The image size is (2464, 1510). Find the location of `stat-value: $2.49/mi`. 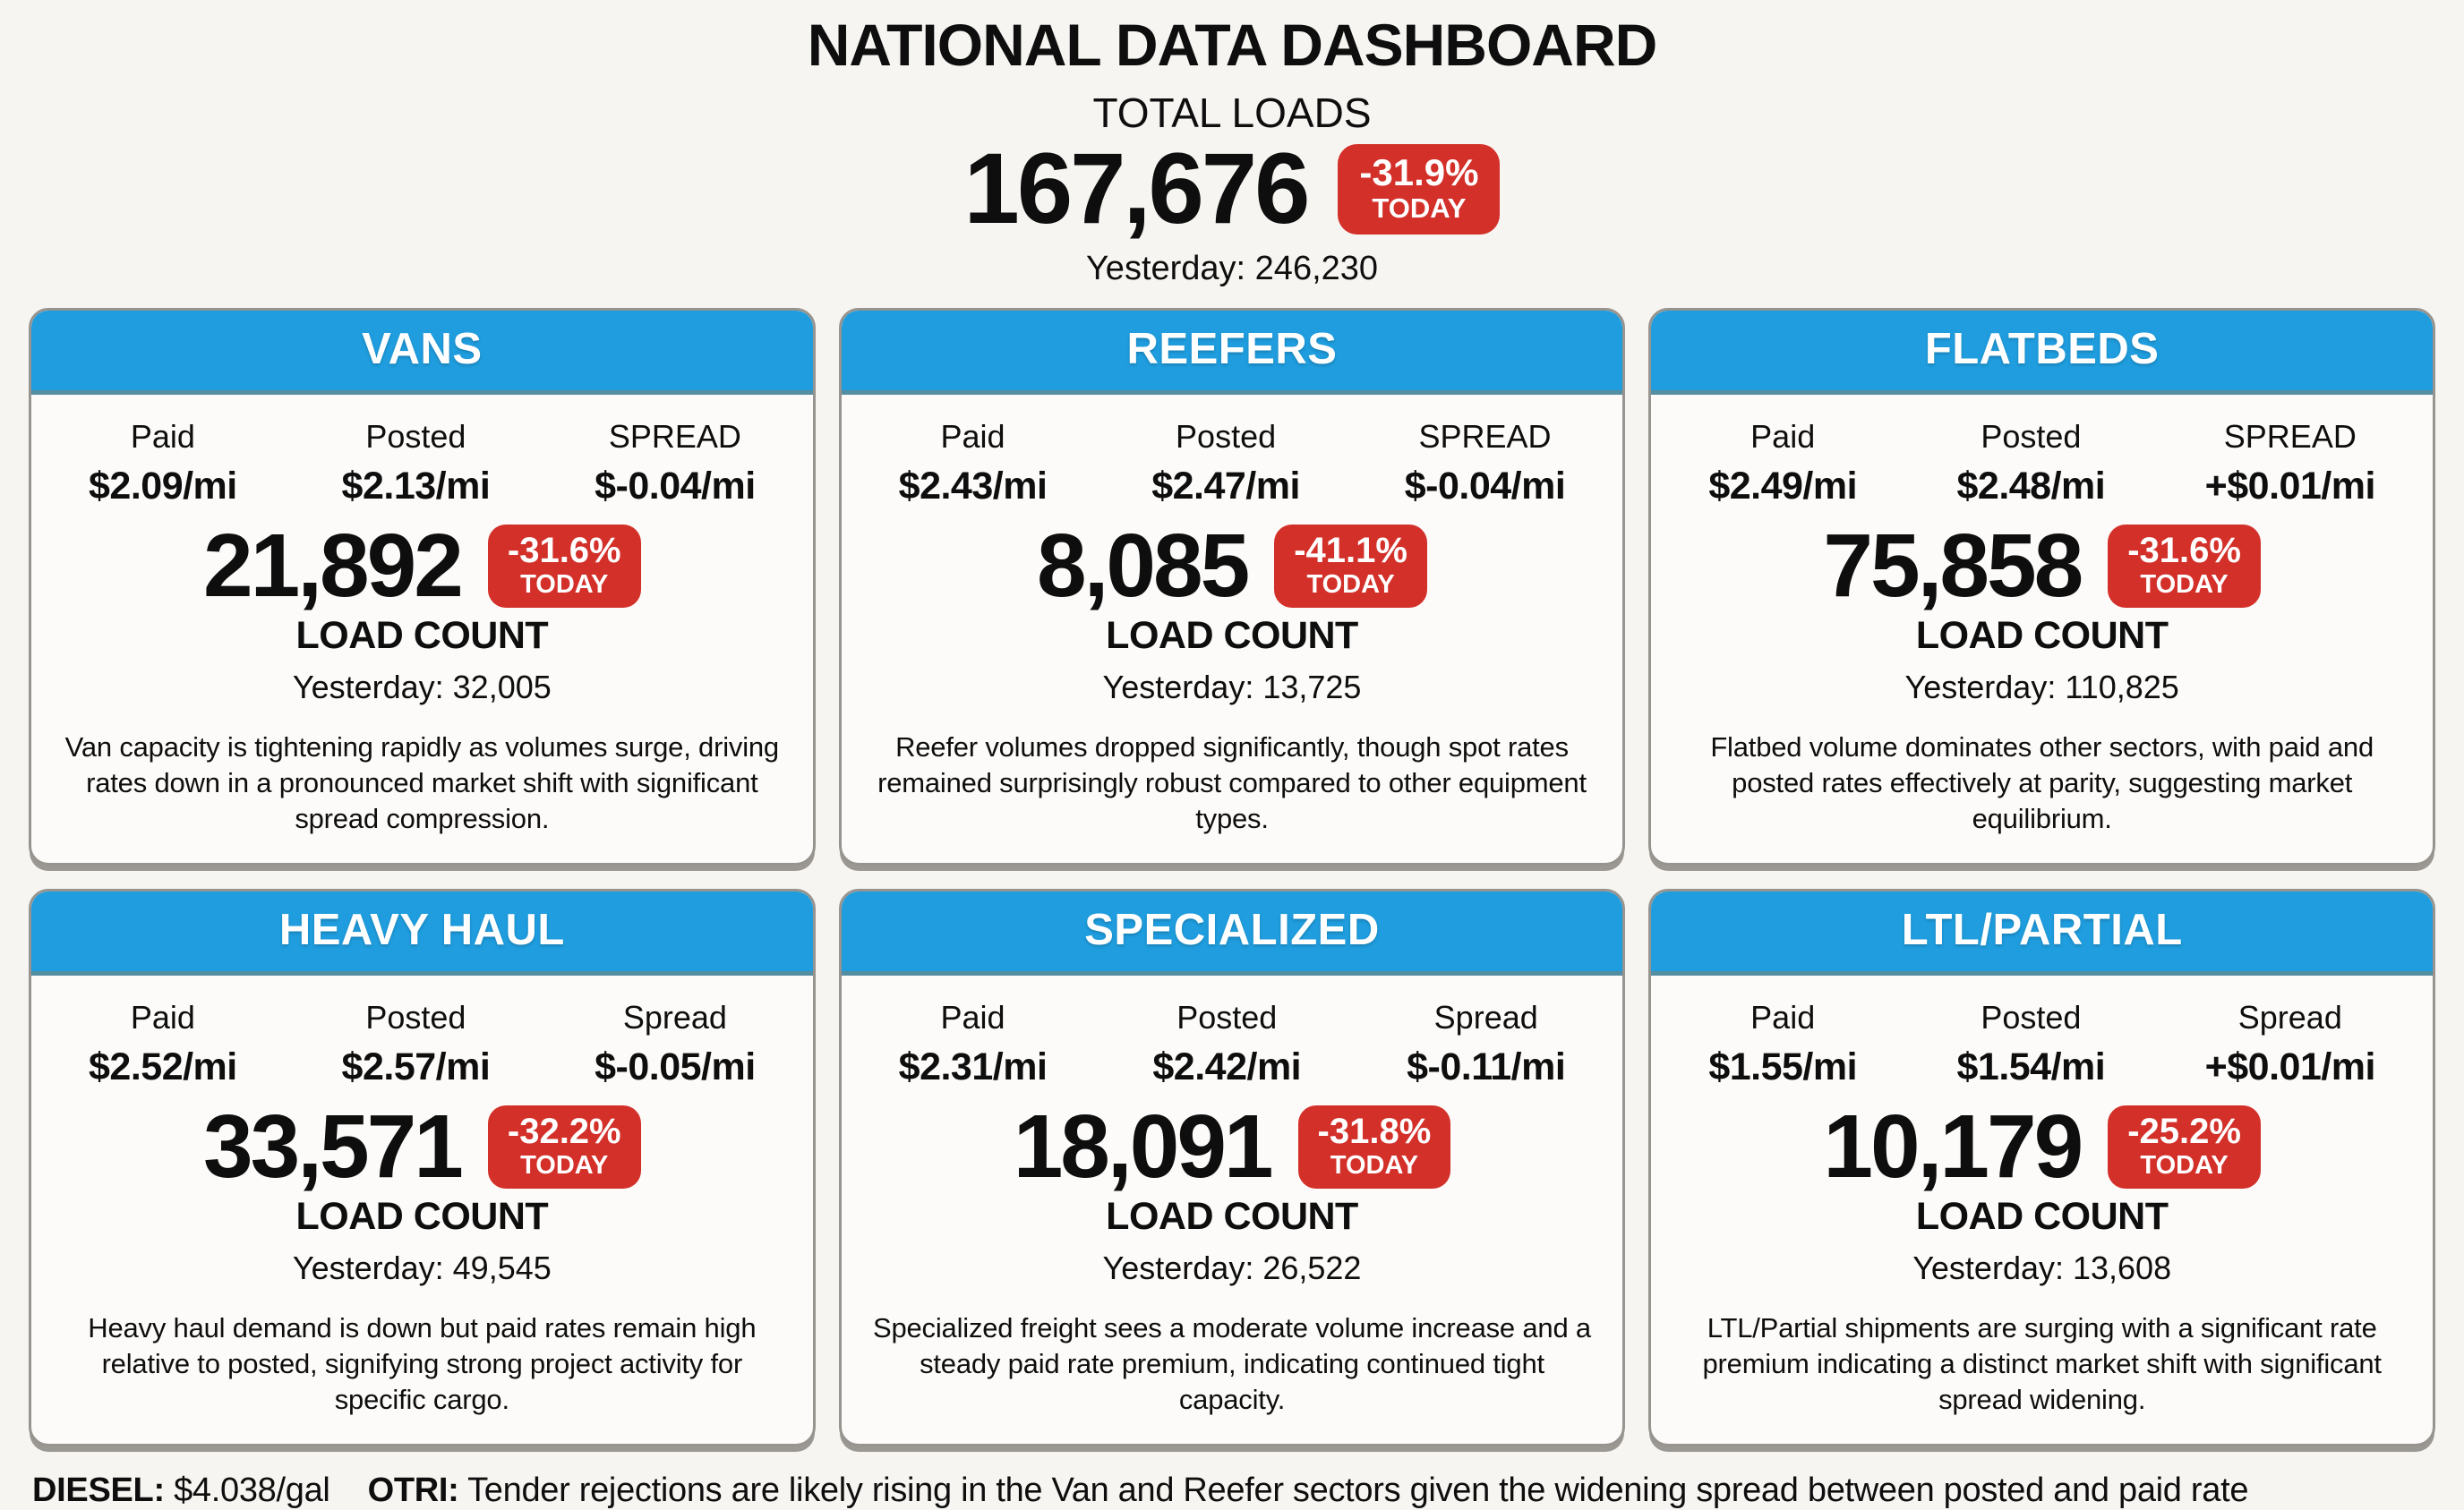

stat-value: $2.49/mi is located at coordinates (1783, 487).